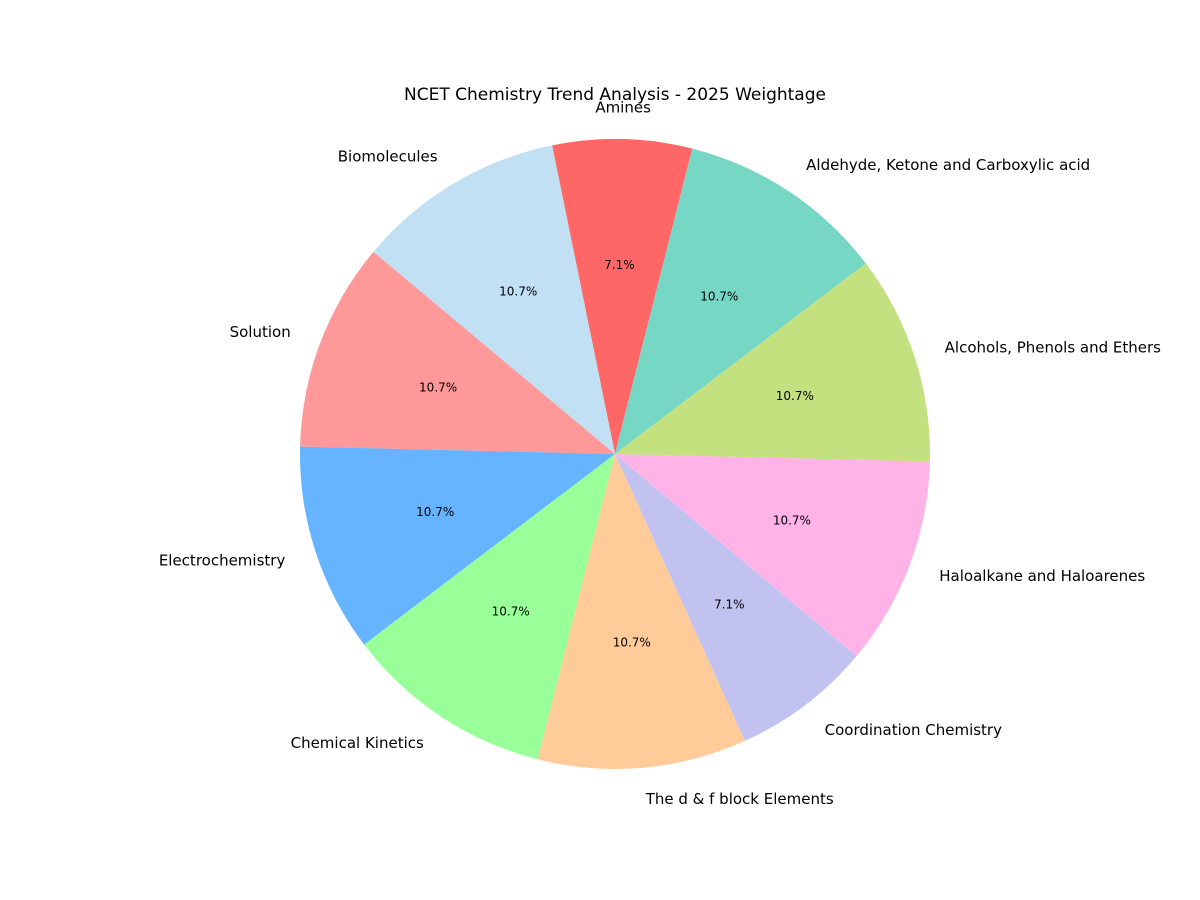 Image resolution: width=1200 pixels, height=900 pixels. I want to click on category-label: Amines, so click(623, 108).